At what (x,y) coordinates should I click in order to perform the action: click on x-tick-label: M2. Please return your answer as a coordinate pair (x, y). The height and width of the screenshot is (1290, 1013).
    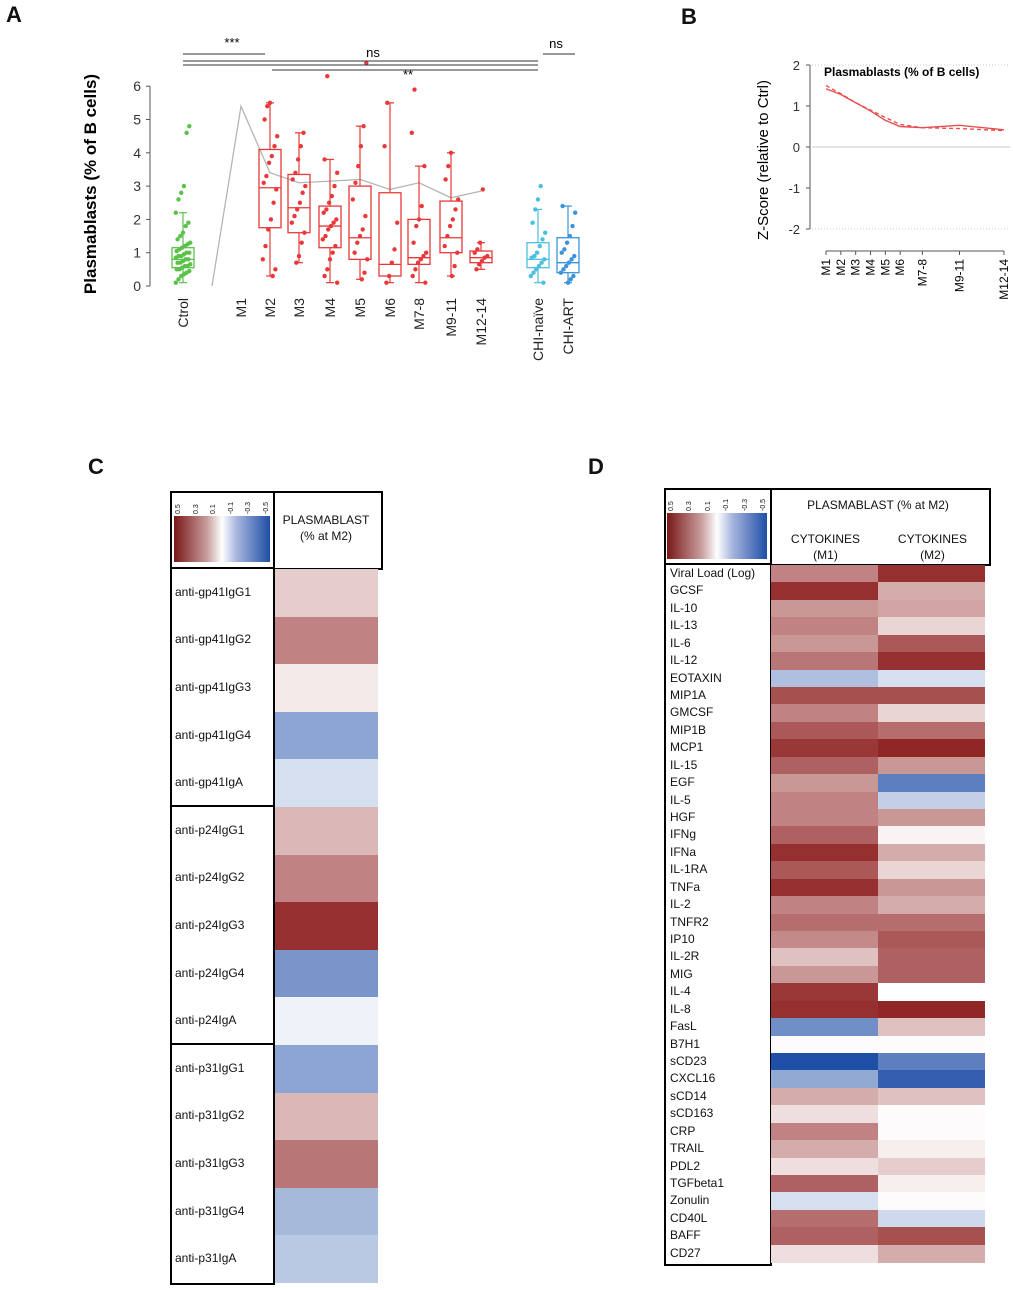
    Looking at the image, I should click on (270, 308).